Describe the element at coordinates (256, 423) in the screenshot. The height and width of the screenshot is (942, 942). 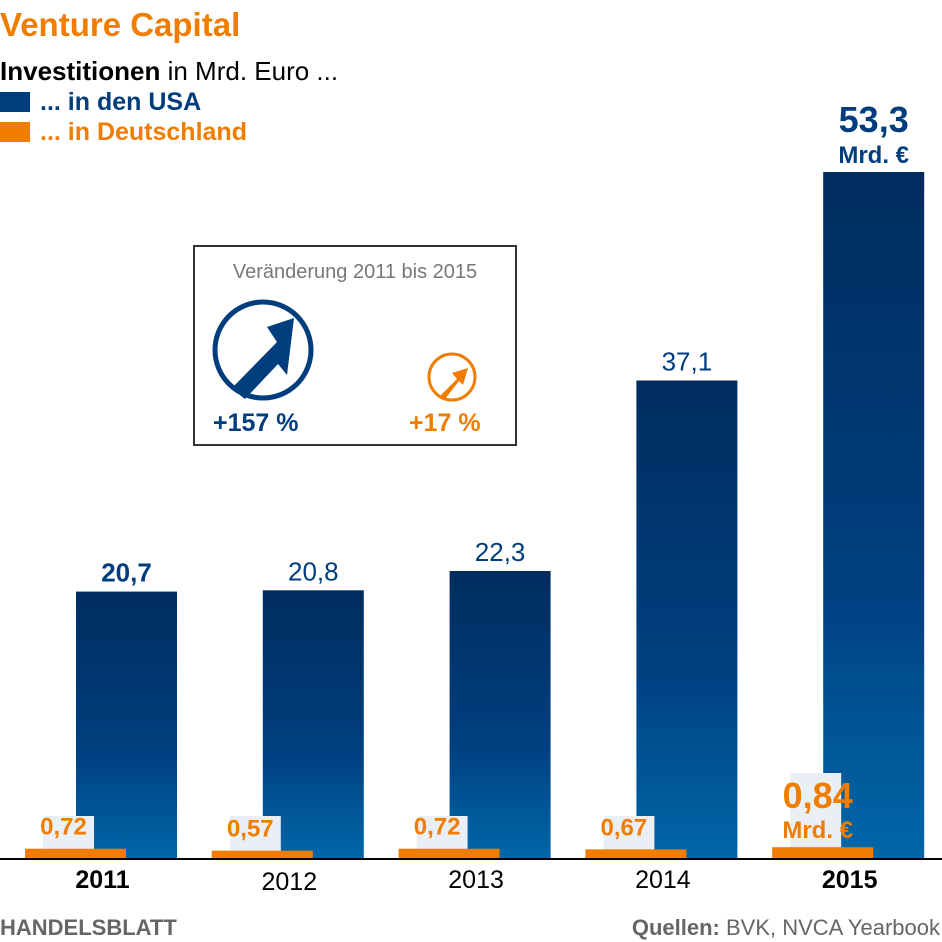
I see `change-usa: +157 %` at that location.